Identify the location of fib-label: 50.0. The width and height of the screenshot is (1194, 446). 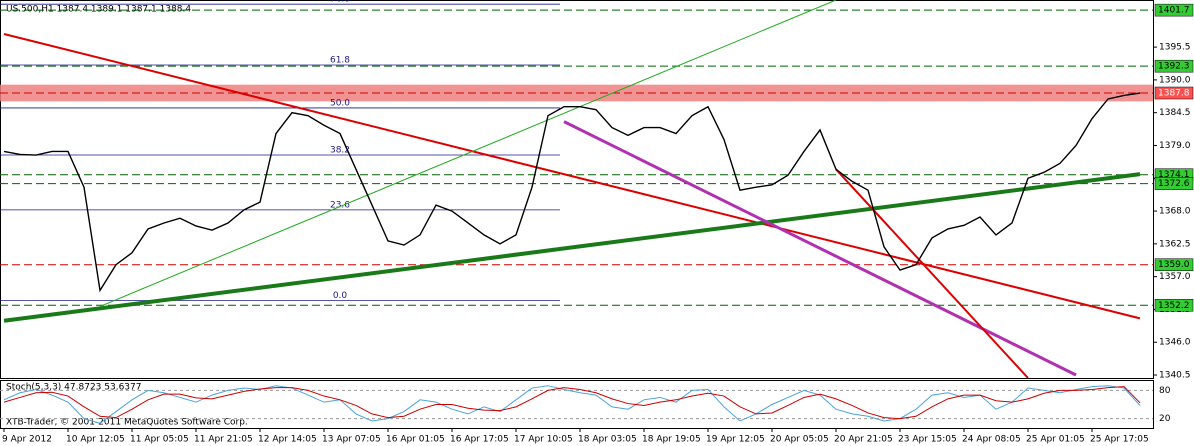
(340, 103).